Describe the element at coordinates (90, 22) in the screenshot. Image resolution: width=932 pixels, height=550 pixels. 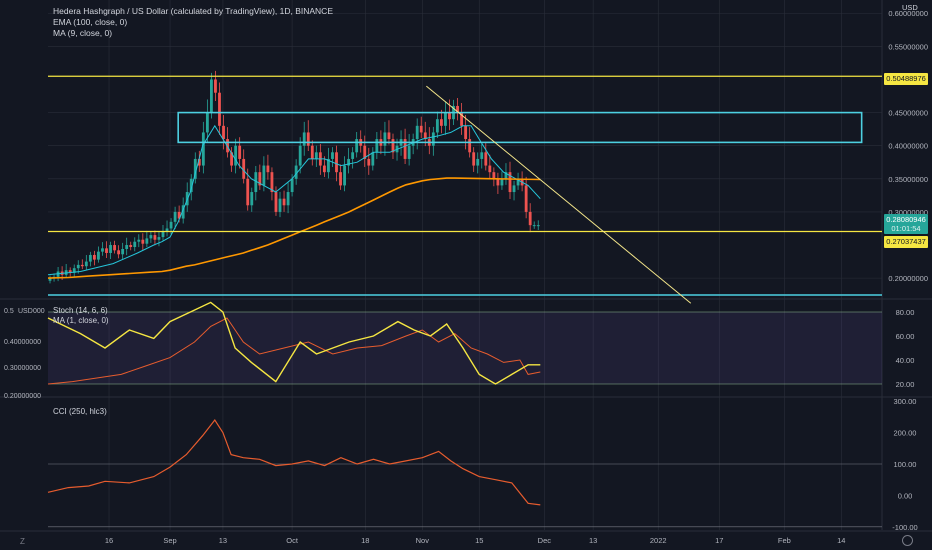
I see `ema-legend: EMA (100, close, 0)` at that location.